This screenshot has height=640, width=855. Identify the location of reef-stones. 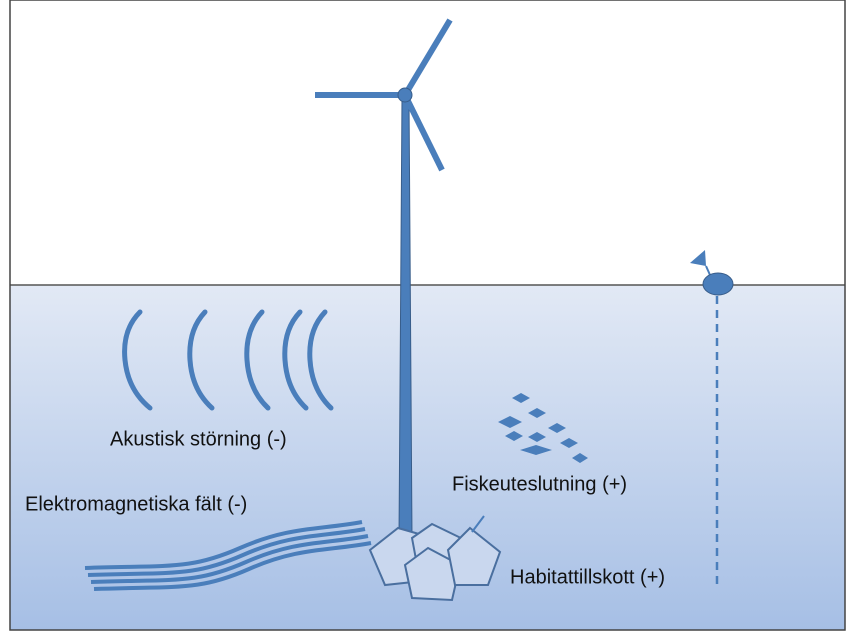
(435, 558).